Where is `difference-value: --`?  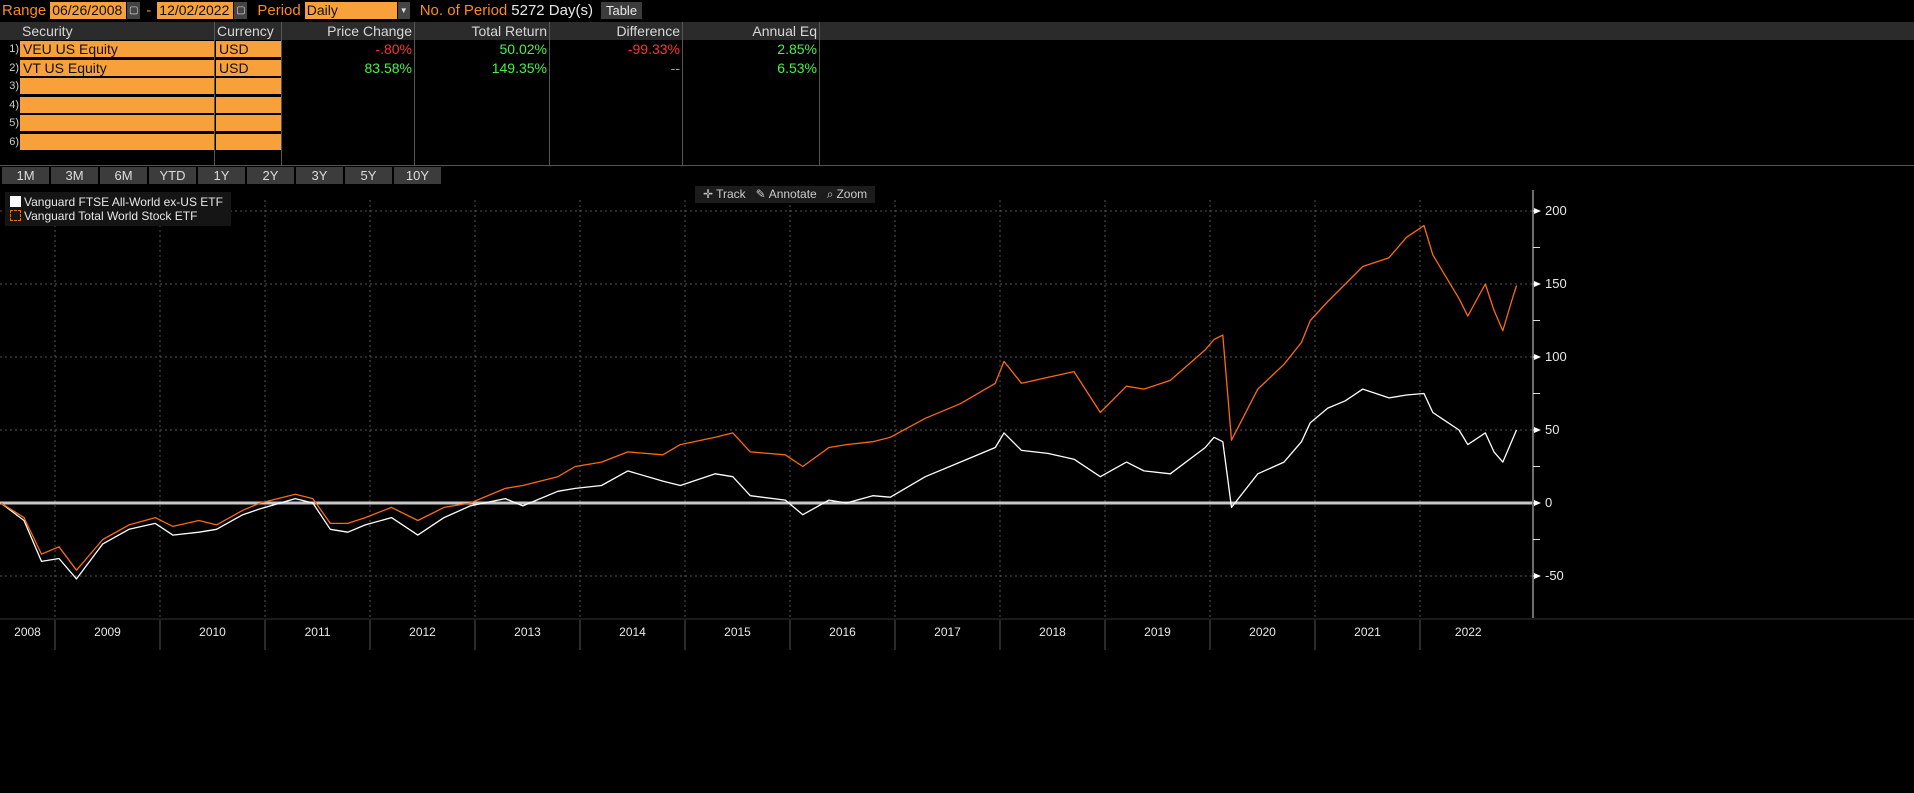 difference-value: -- is located at coordinates (675, 67).